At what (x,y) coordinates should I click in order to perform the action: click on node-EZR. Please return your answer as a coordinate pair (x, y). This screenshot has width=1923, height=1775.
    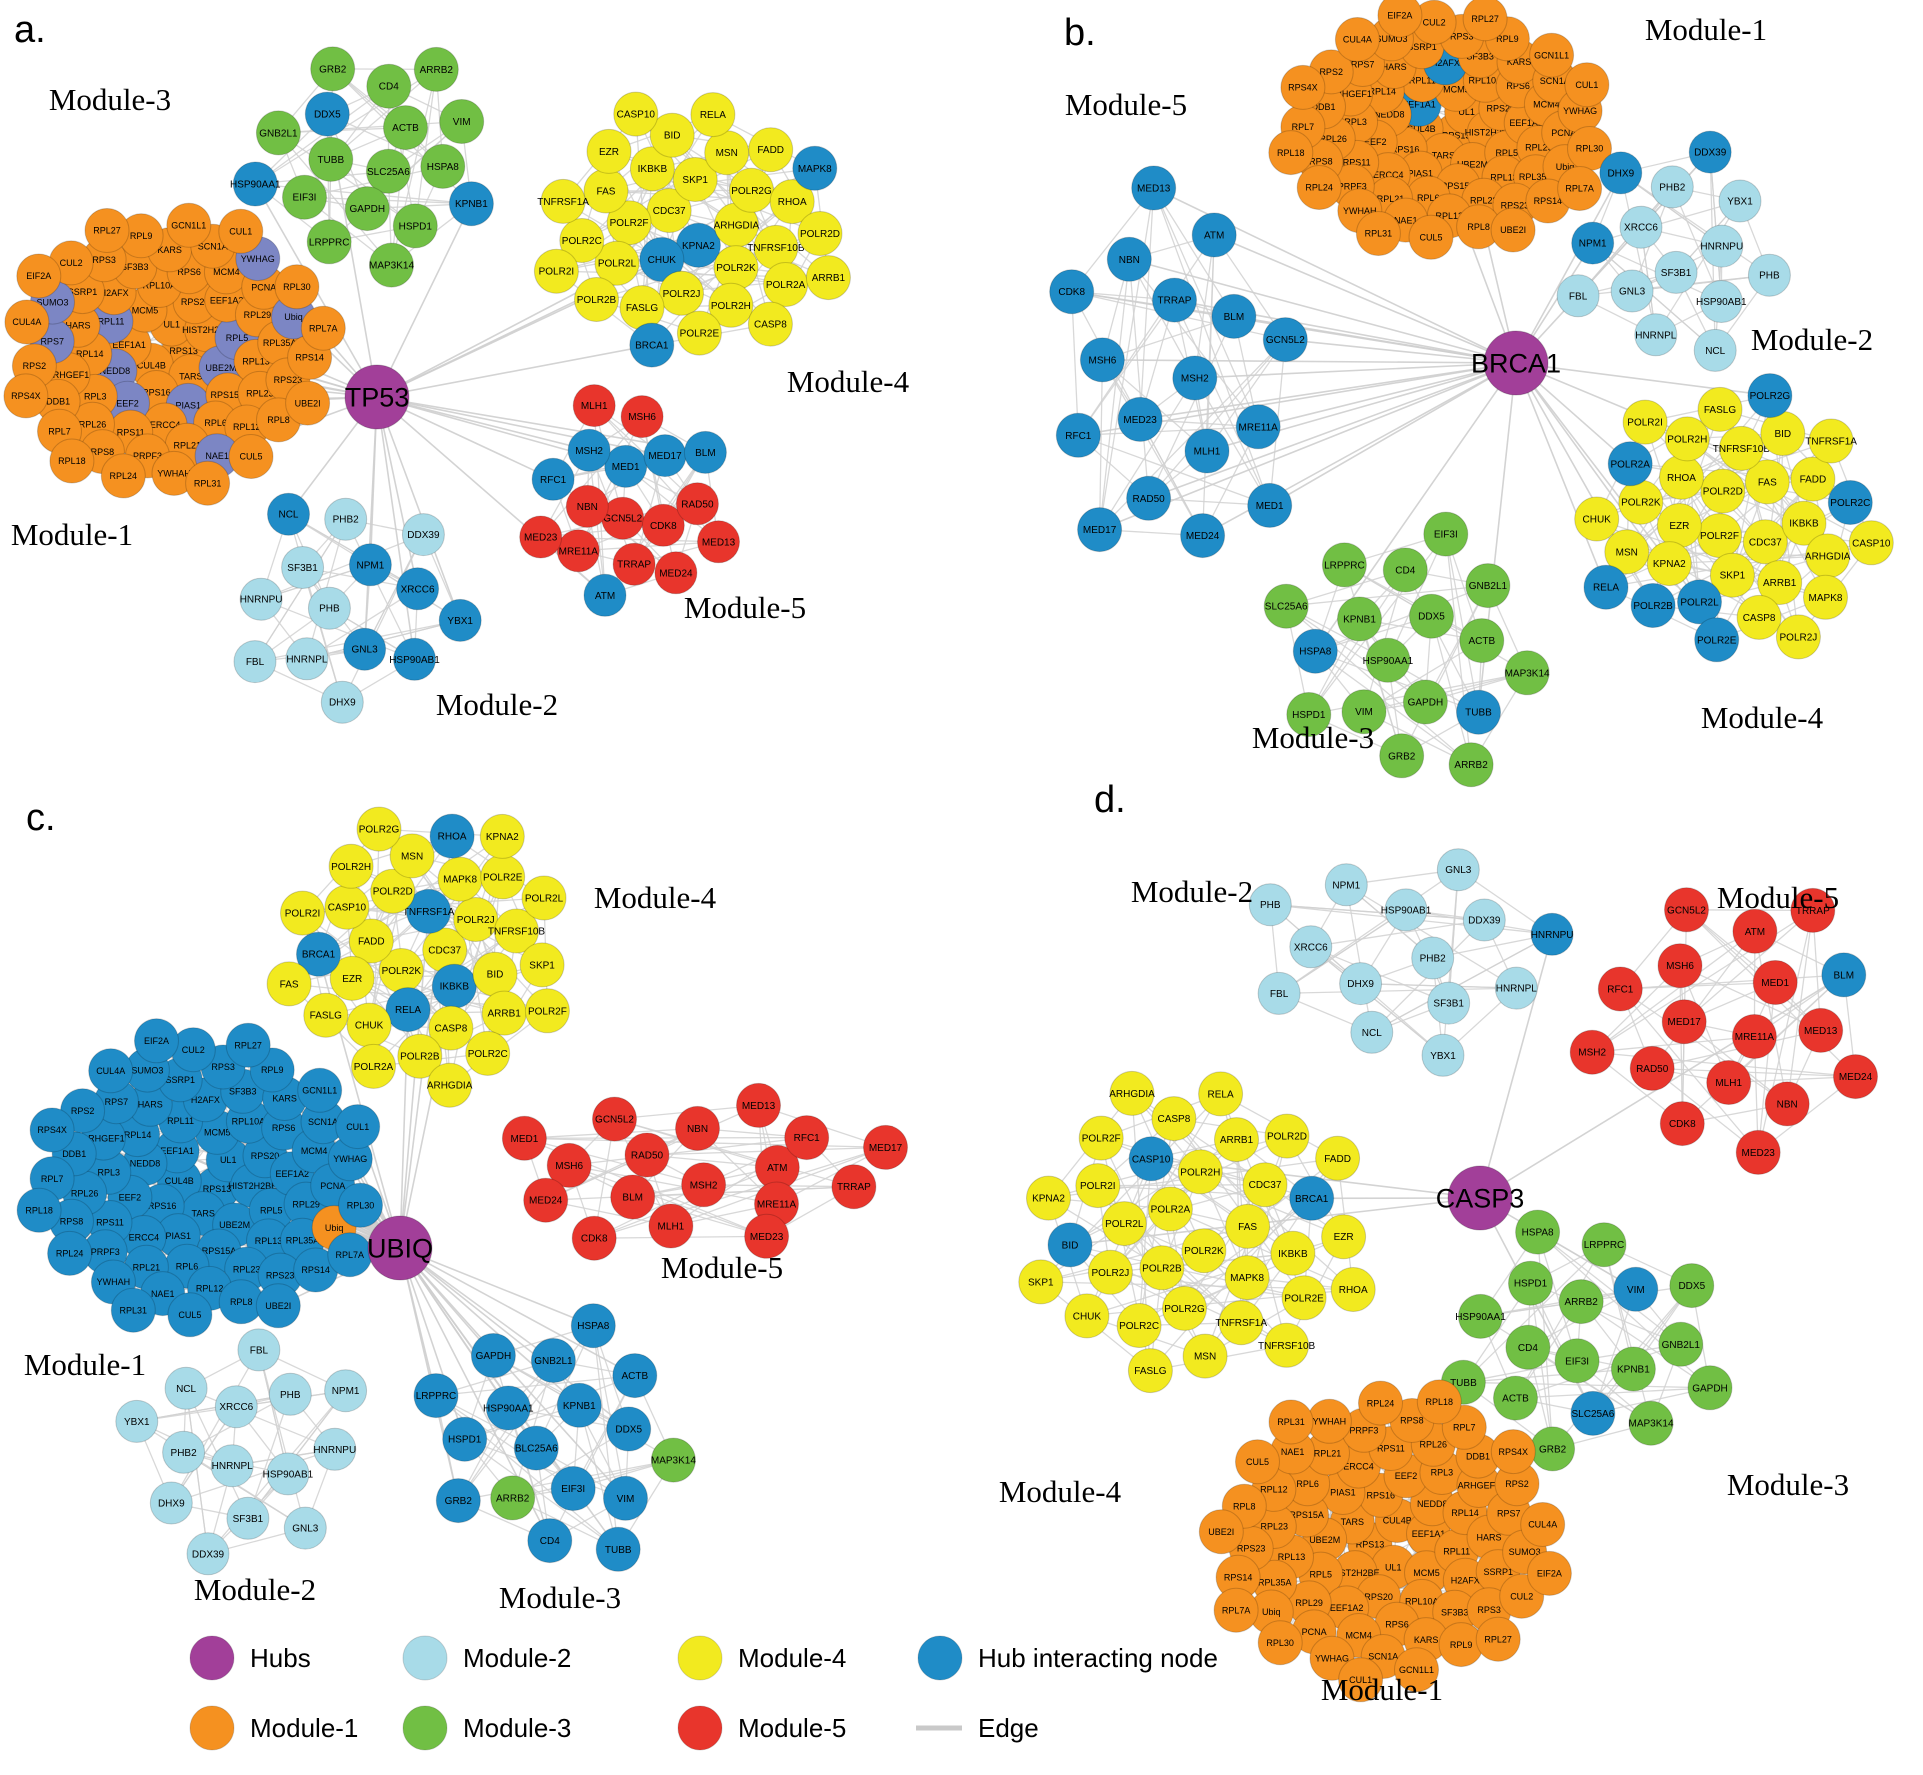
    Looking at the image, I should click on (1344, 1237).